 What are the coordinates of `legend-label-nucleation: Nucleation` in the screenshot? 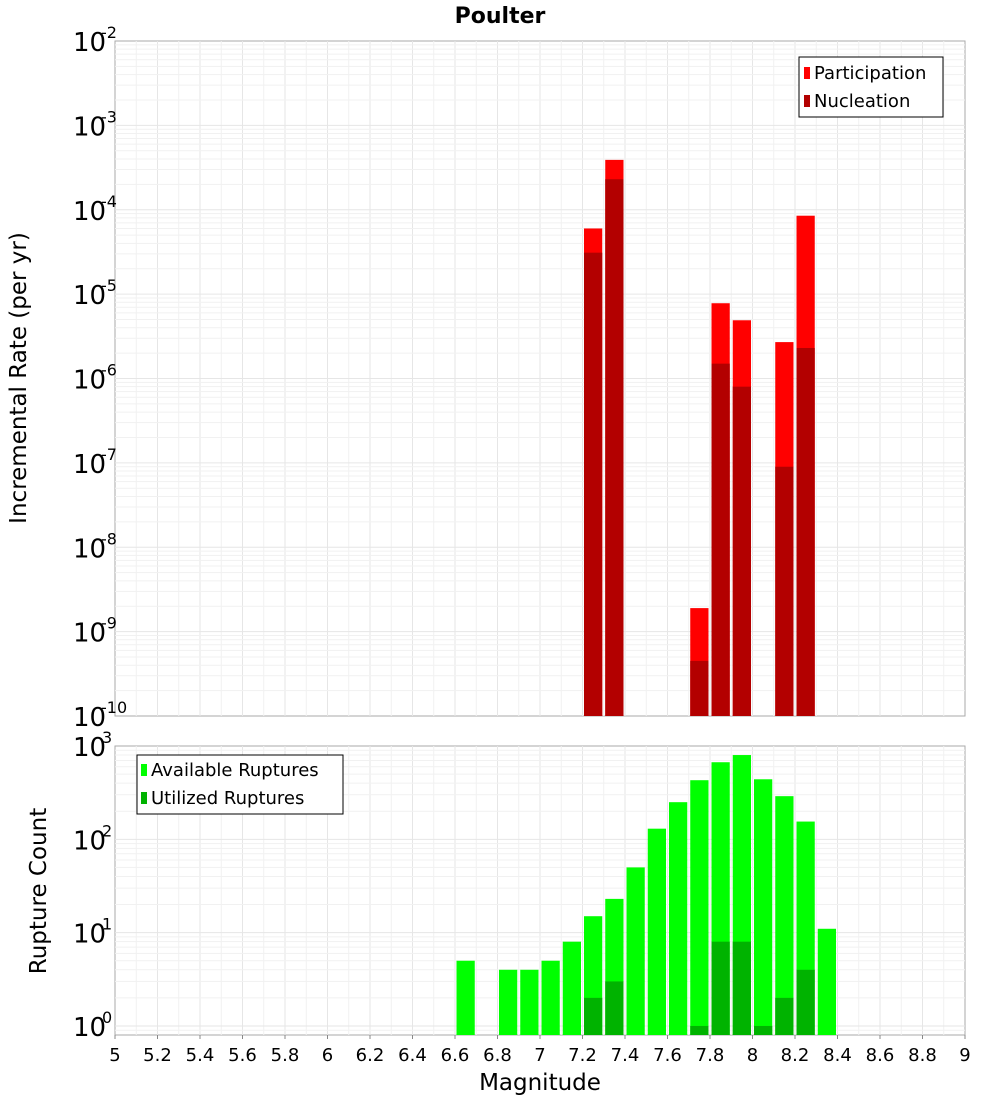 It's located at (862, 101).